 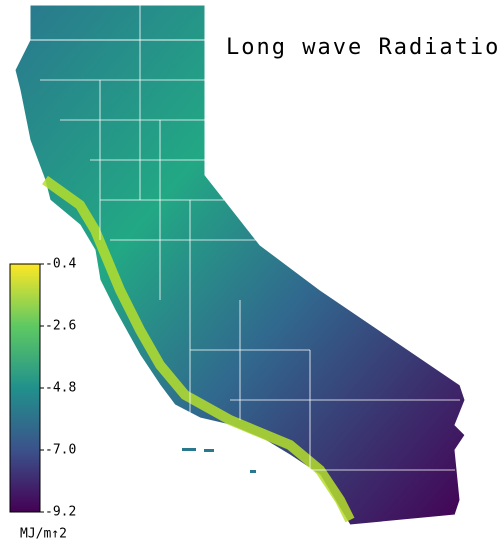 What do you see at coordinates (60, 388) in the screenshot?
I see `colorbar-tick-label: -4.8` at bounding box center [60, 388].